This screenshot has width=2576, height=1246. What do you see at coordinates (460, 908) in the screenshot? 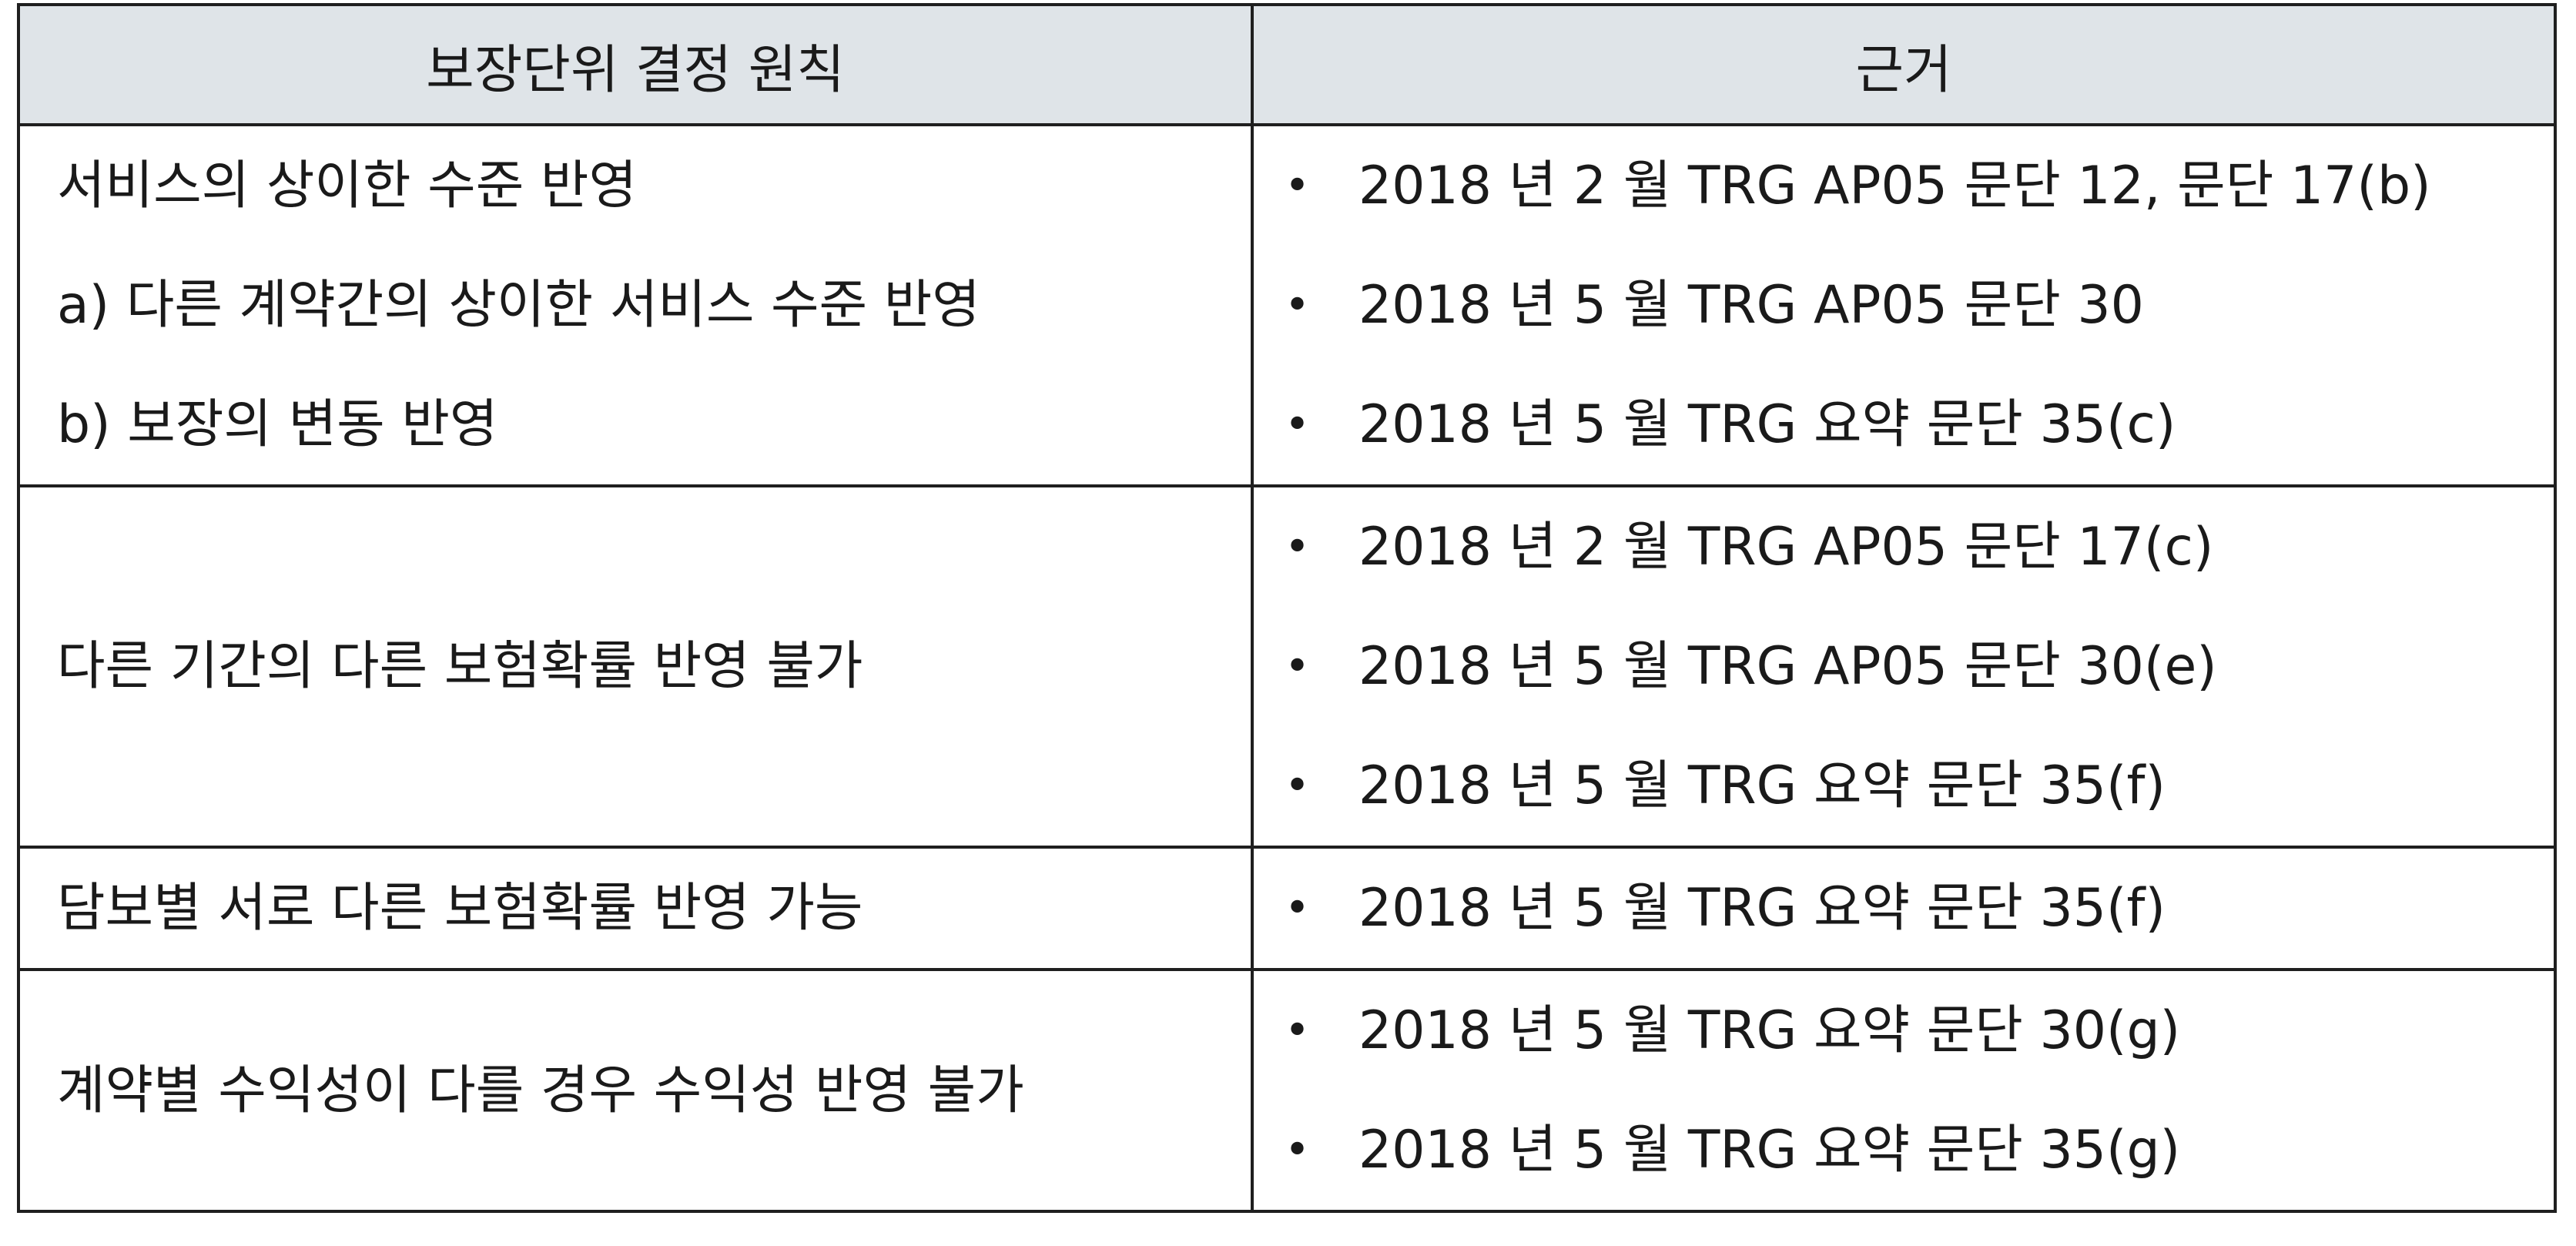
I see `principle-text: 담보별 서로 다른 보험확률 반영 가능` at bounding box center [460, 908].